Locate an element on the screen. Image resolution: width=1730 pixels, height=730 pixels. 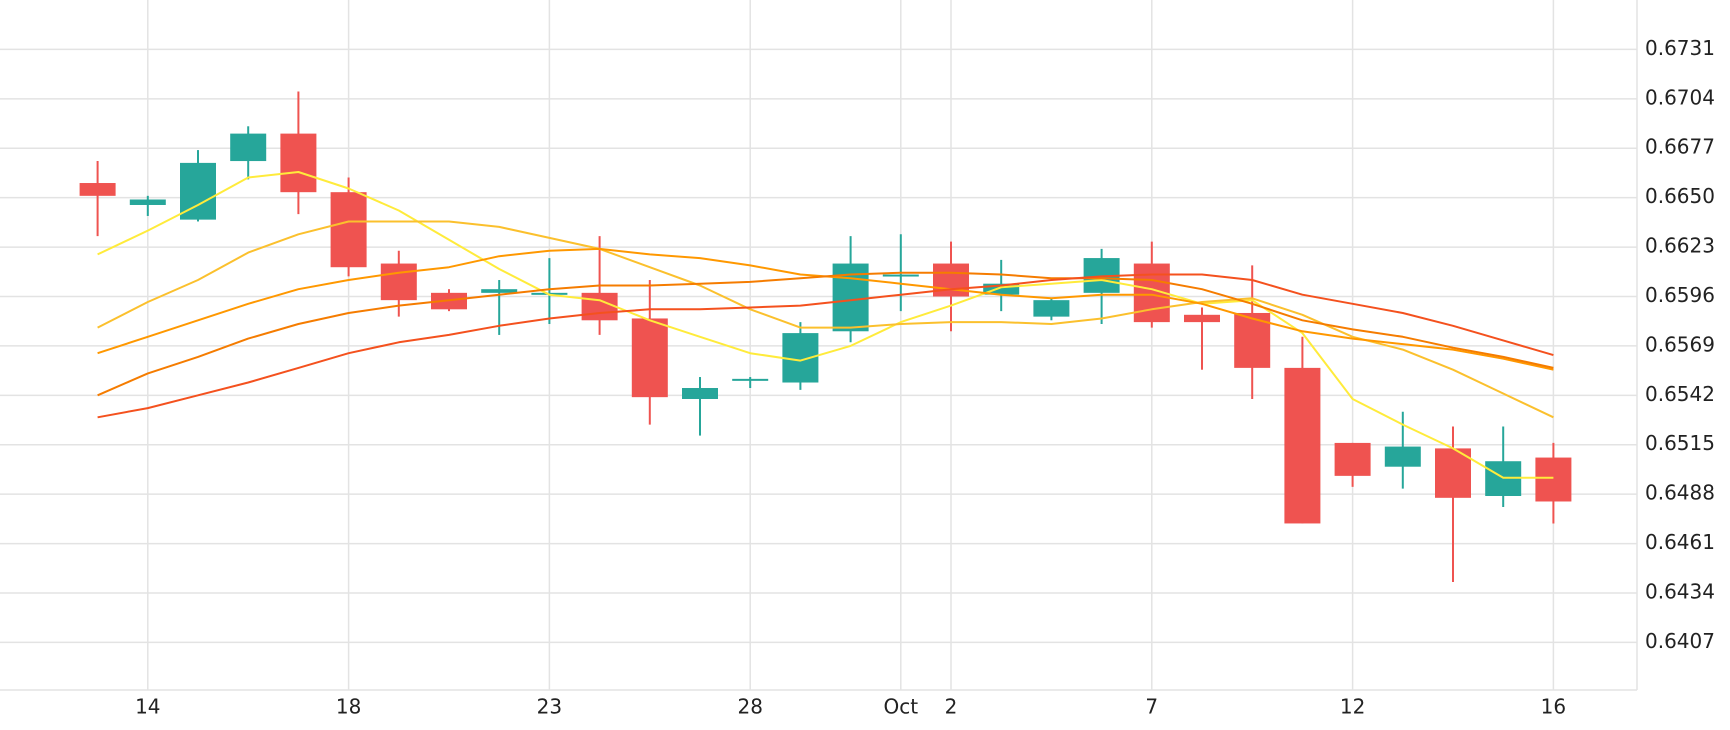
x-tick-label: 12 is located at coordinates (1352, 707).